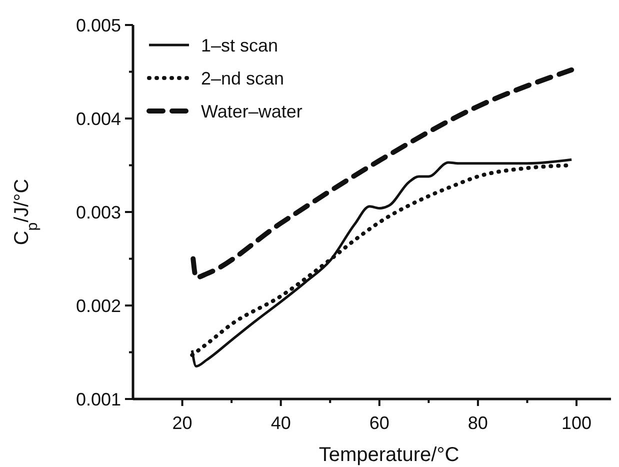 Image resolution: width=619 pixels, height=467 pixels. Describe the element at coordinates (251, 111) in the screenshot. I see `legend-label: Water–water` at that location.